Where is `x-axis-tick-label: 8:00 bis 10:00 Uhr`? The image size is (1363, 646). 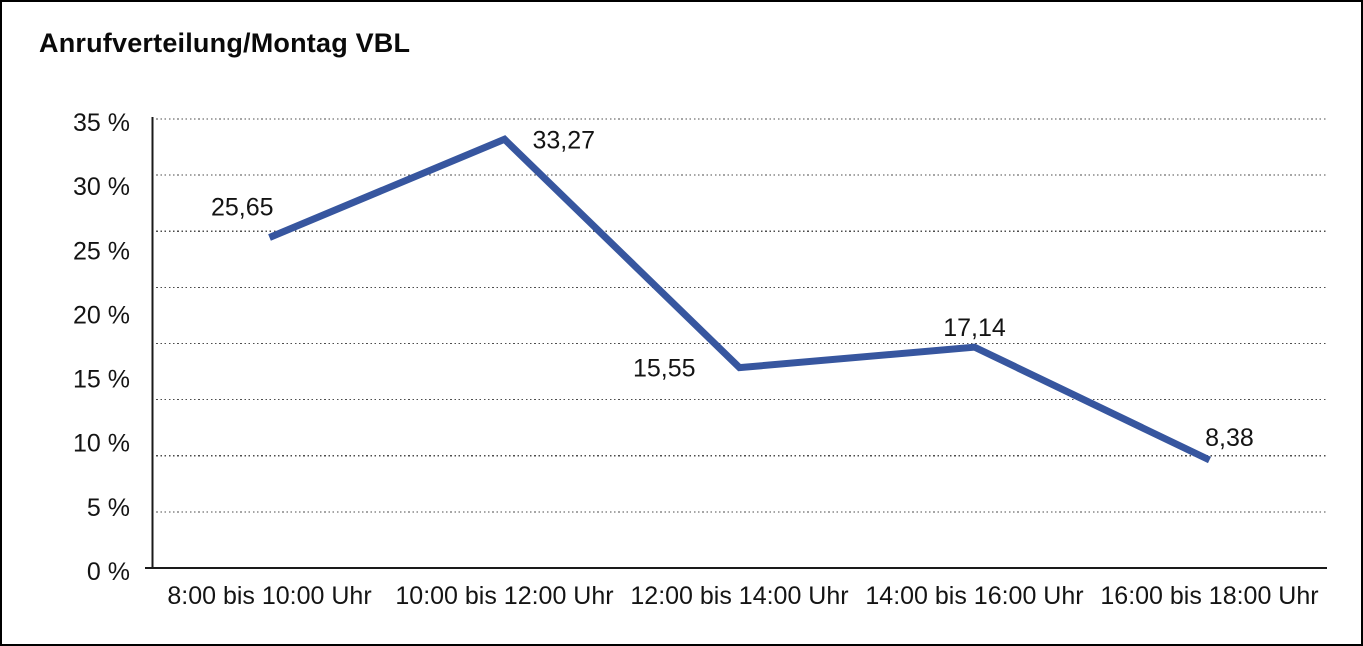
x-axis-tick-label: 8:00 bis 10:00 Uhr is located at coordinates (269, 596).